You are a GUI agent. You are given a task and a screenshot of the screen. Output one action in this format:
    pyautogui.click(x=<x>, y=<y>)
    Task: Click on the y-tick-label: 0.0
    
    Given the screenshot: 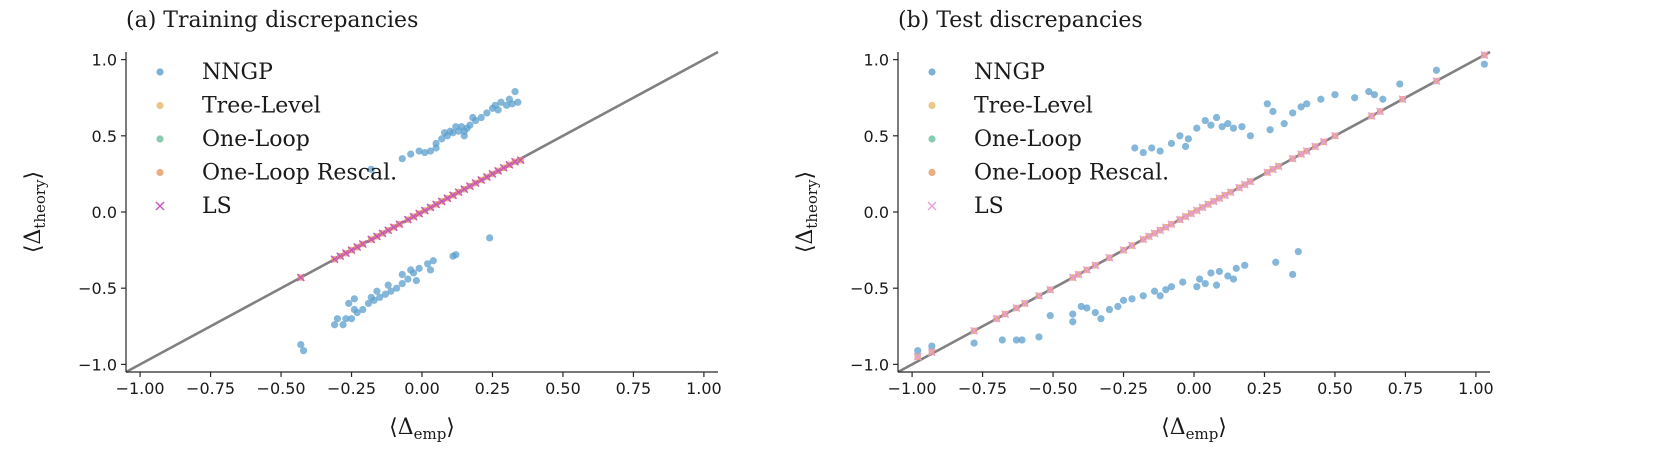 What is the action you would take?
    pyautogui.click(x=876, y=212)
    